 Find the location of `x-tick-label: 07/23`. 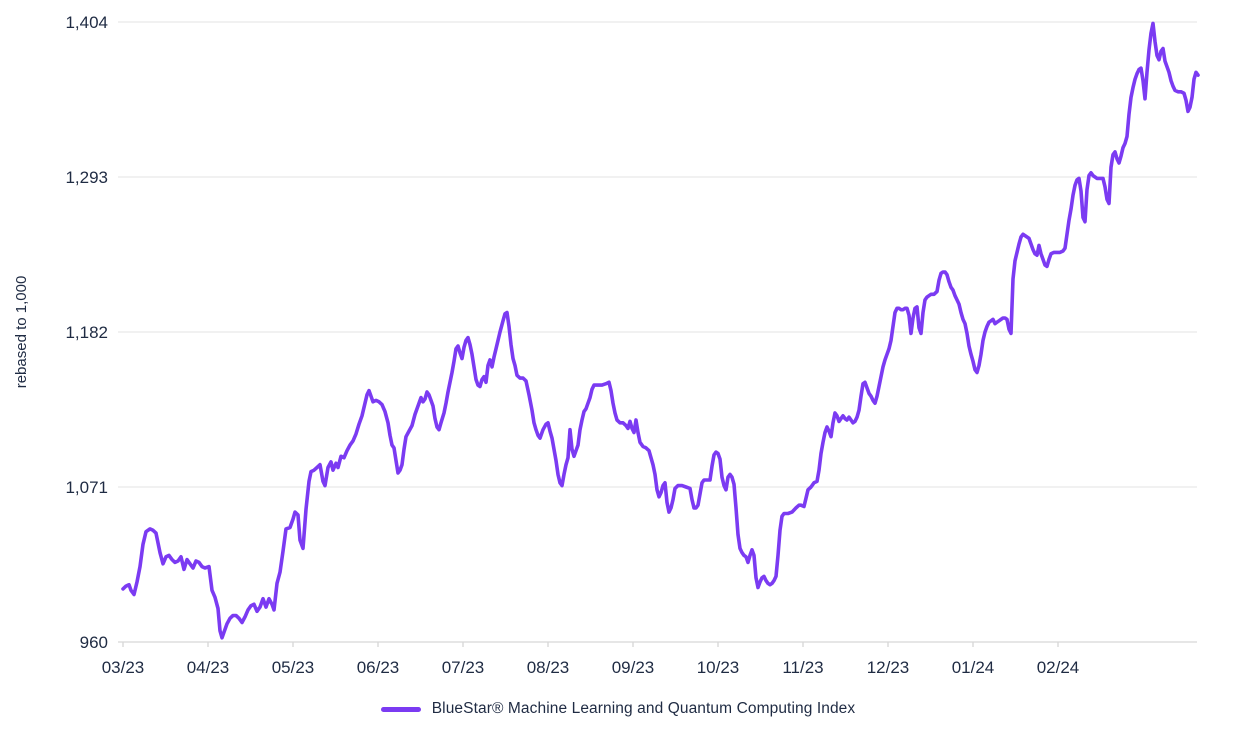

x-tick-label: 07/23 is located at coordinates (463, 667).